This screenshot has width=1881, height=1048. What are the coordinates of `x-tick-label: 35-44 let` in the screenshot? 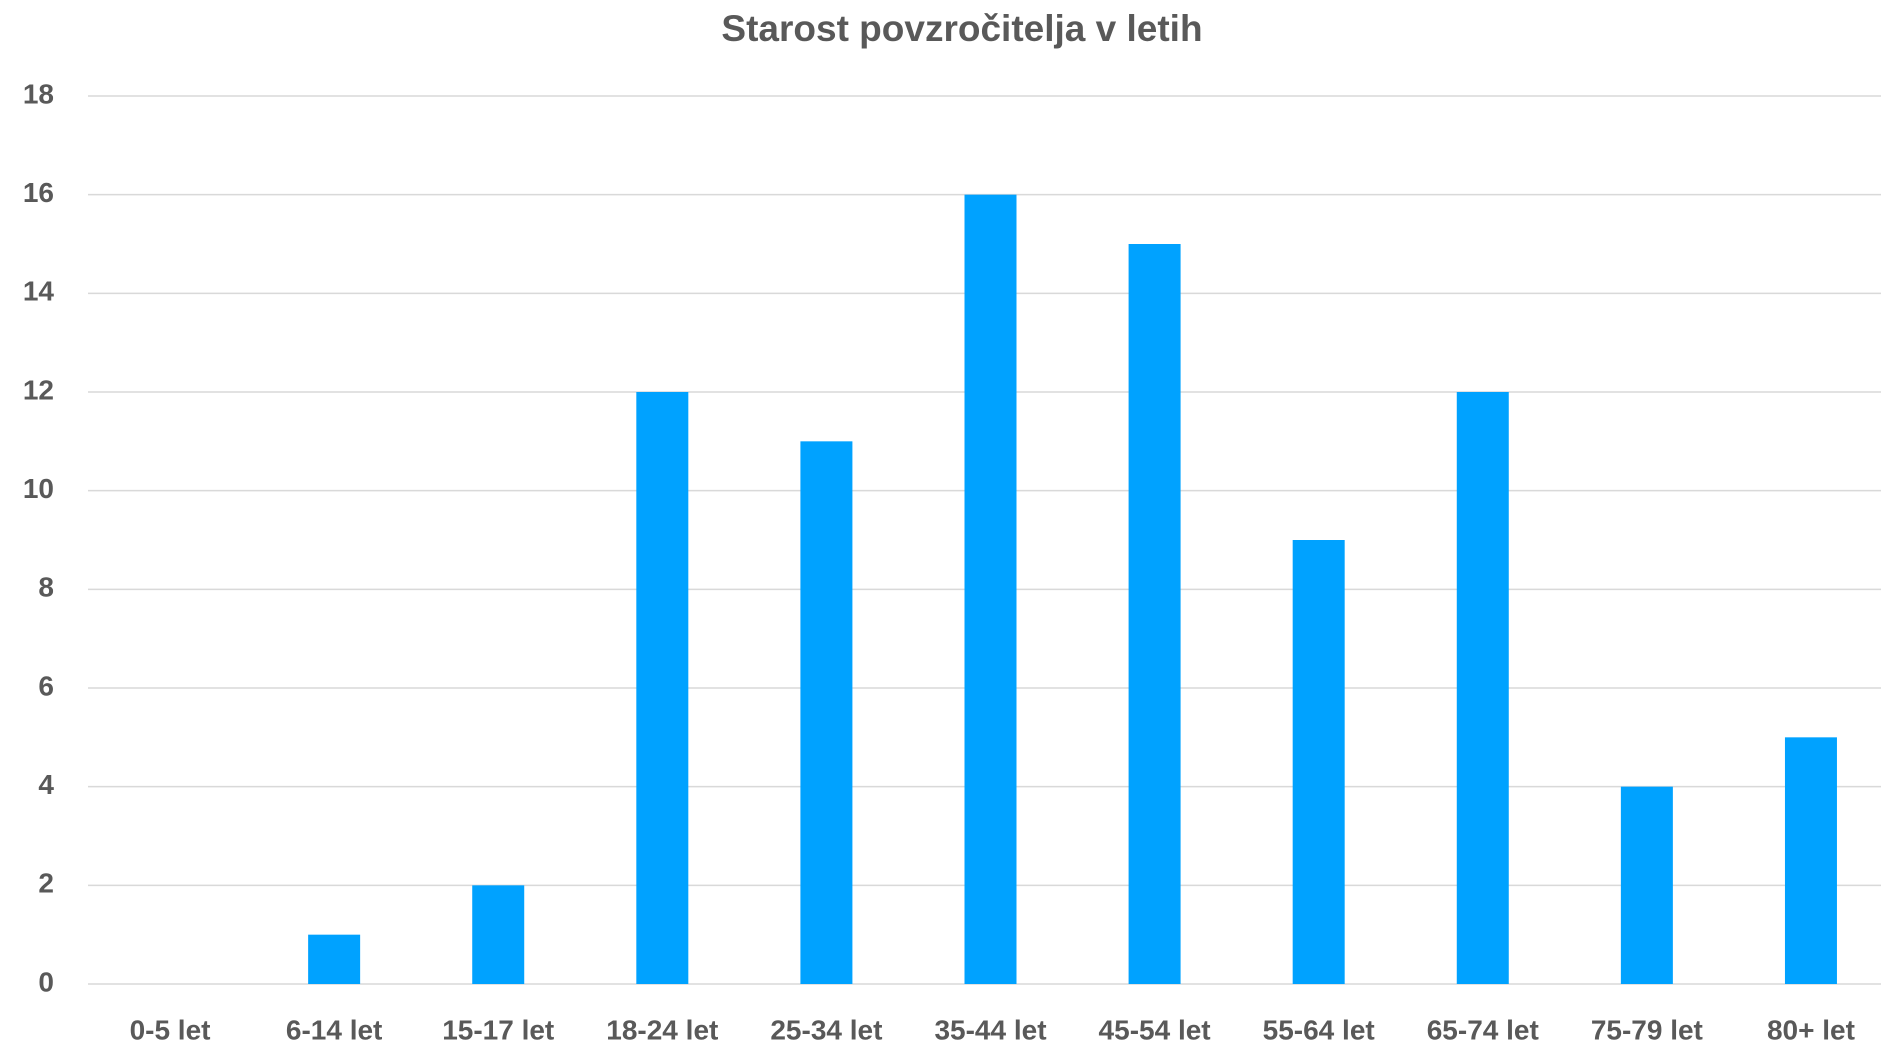 It's located at (990, 1029).